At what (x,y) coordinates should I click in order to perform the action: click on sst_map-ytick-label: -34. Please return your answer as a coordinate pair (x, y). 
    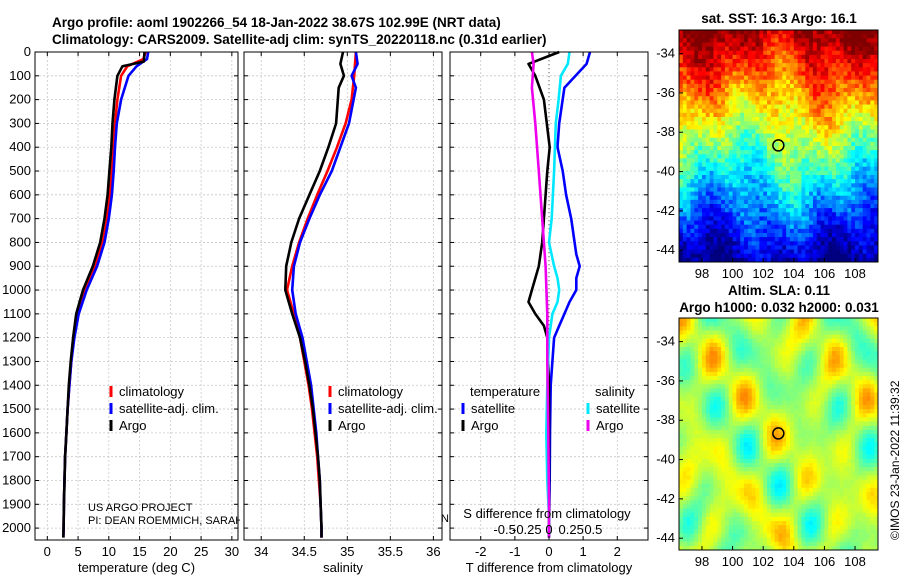
    Looking at the image, I should click on (665, 53).